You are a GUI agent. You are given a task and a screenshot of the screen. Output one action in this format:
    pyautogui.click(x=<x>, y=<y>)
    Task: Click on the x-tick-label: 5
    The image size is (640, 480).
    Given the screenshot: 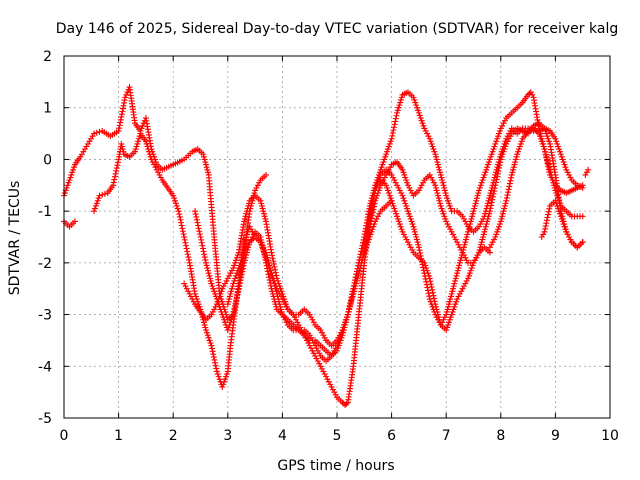 What is the action you would take?
    pyautogui.click(x=337, y=436)
    